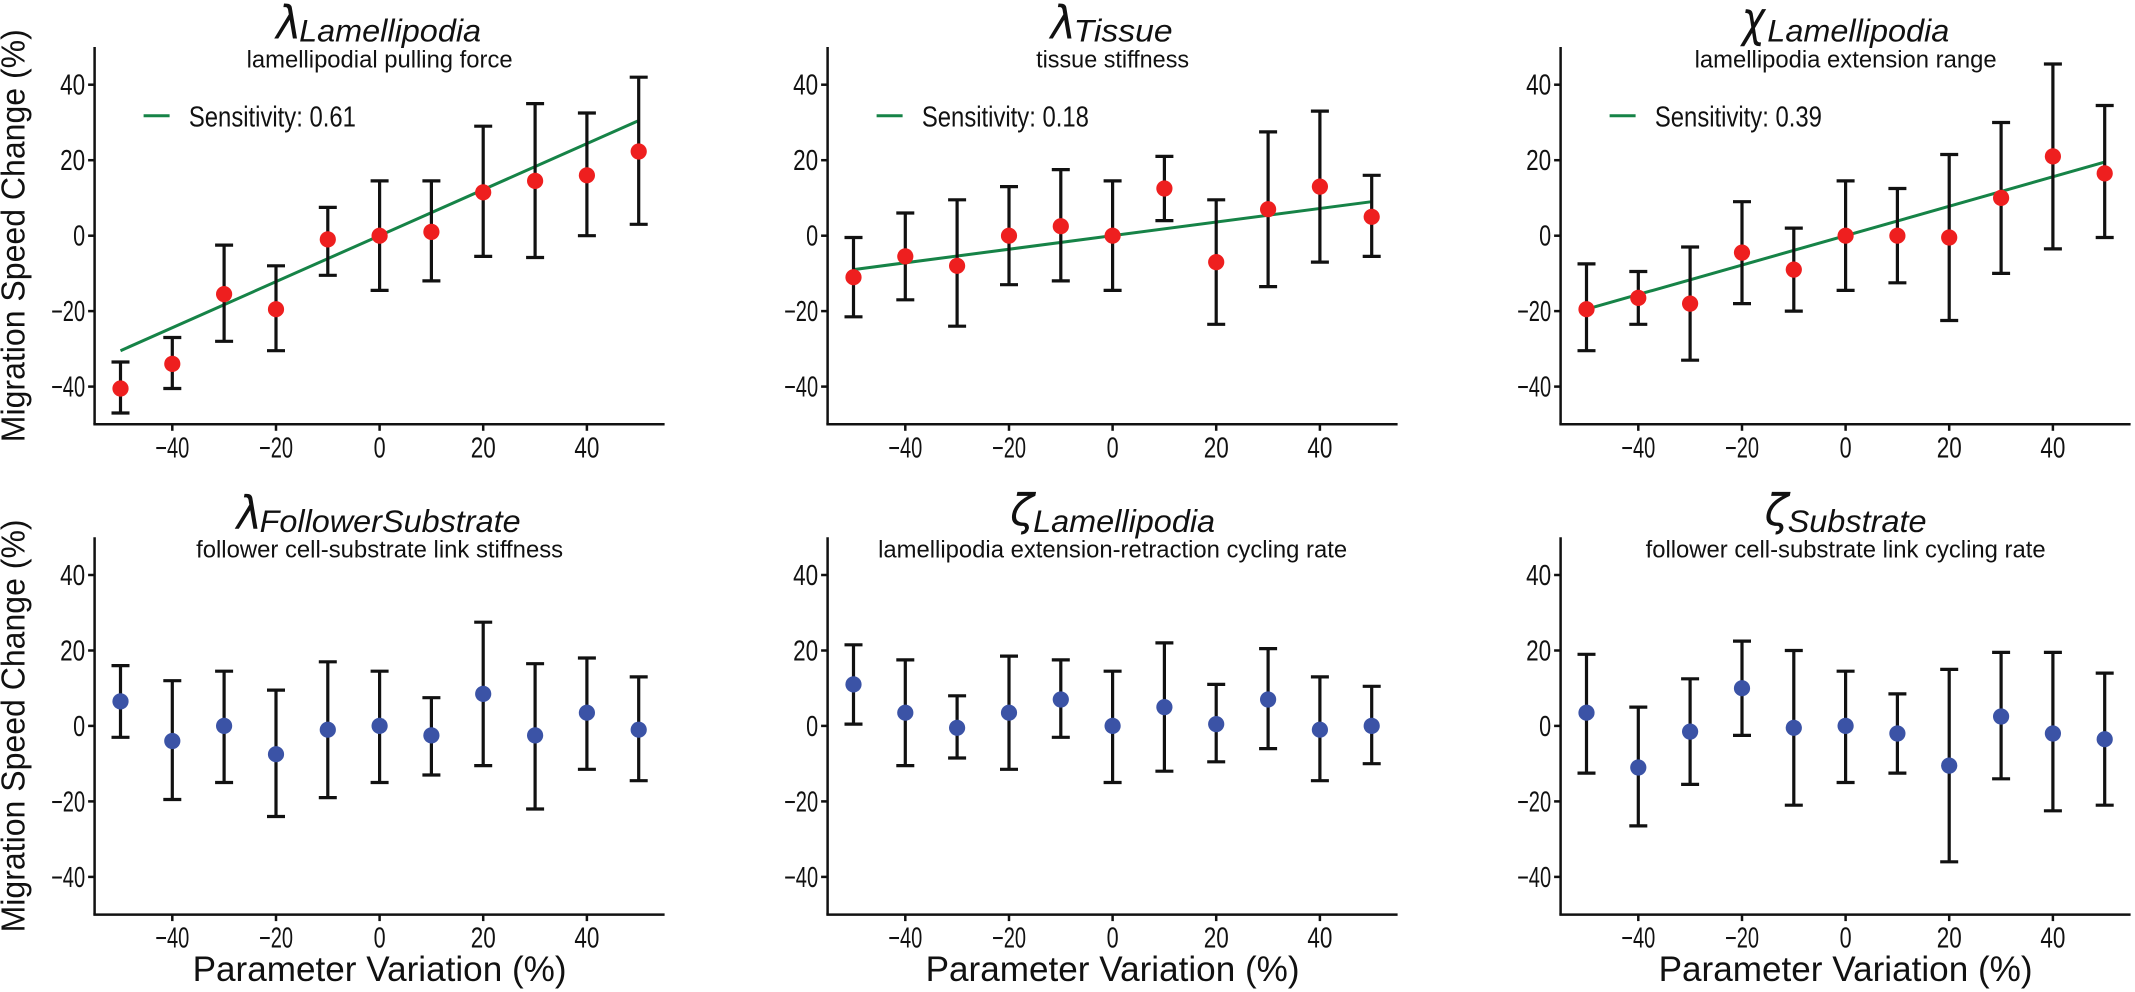 The height and width of the screenshot is (992, 2135). I want to click on svg-text: Tissue, so click(1123, 31).